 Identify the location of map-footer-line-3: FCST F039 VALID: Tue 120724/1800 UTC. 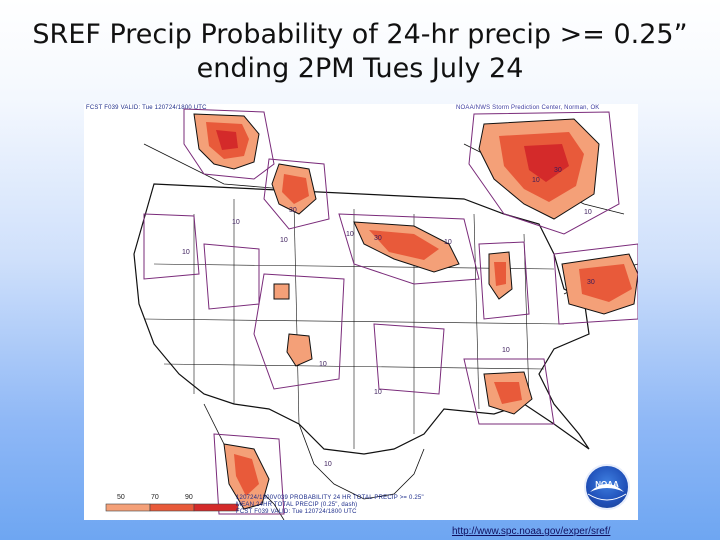
(296, 512).